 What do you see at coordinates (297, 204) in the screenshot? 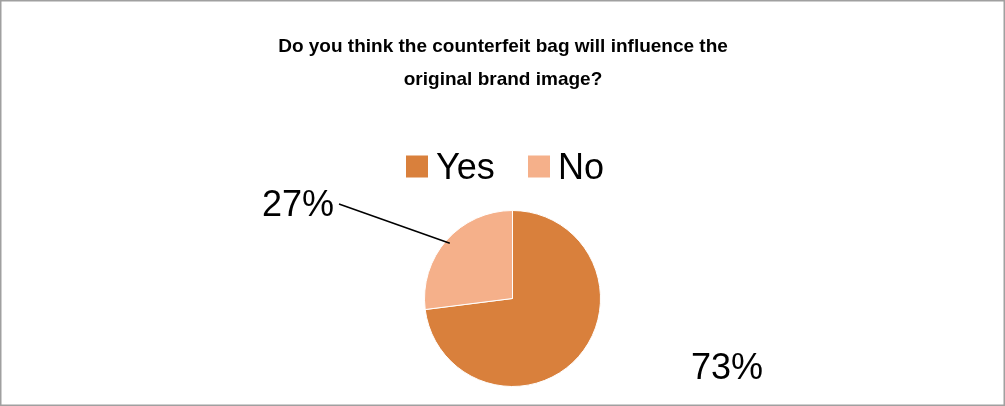
I see `data-label: 27%` at bounding box center [297, 204].